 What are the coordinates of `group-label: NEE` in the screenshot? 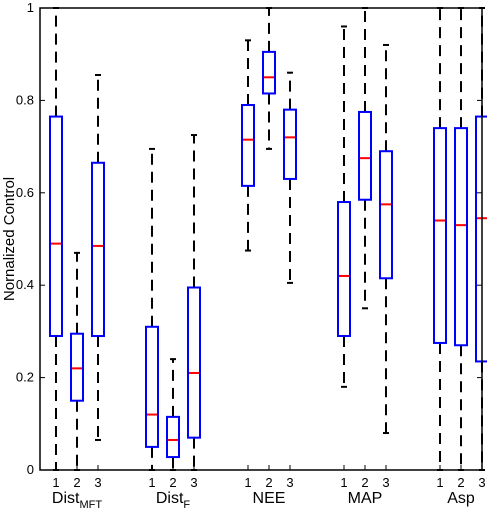 It's located at (269, 498).